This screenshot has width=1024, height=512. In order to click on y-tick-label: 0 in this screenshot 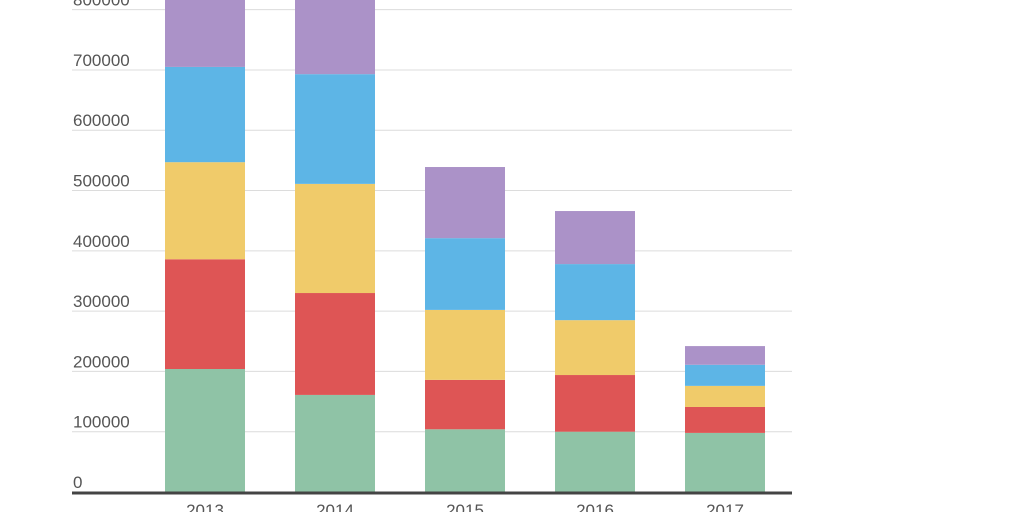, I will do `click(77, 482)`.